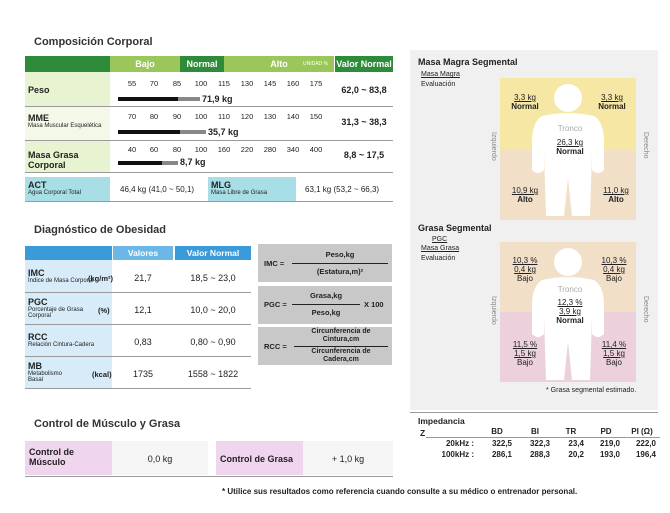 This screenshot has width=670, height=513. What do you see at coordinates (100, 278) in the screenshot?
I see `ob-unit-imc: (kg/m²)` at bounding box center [100, 278].